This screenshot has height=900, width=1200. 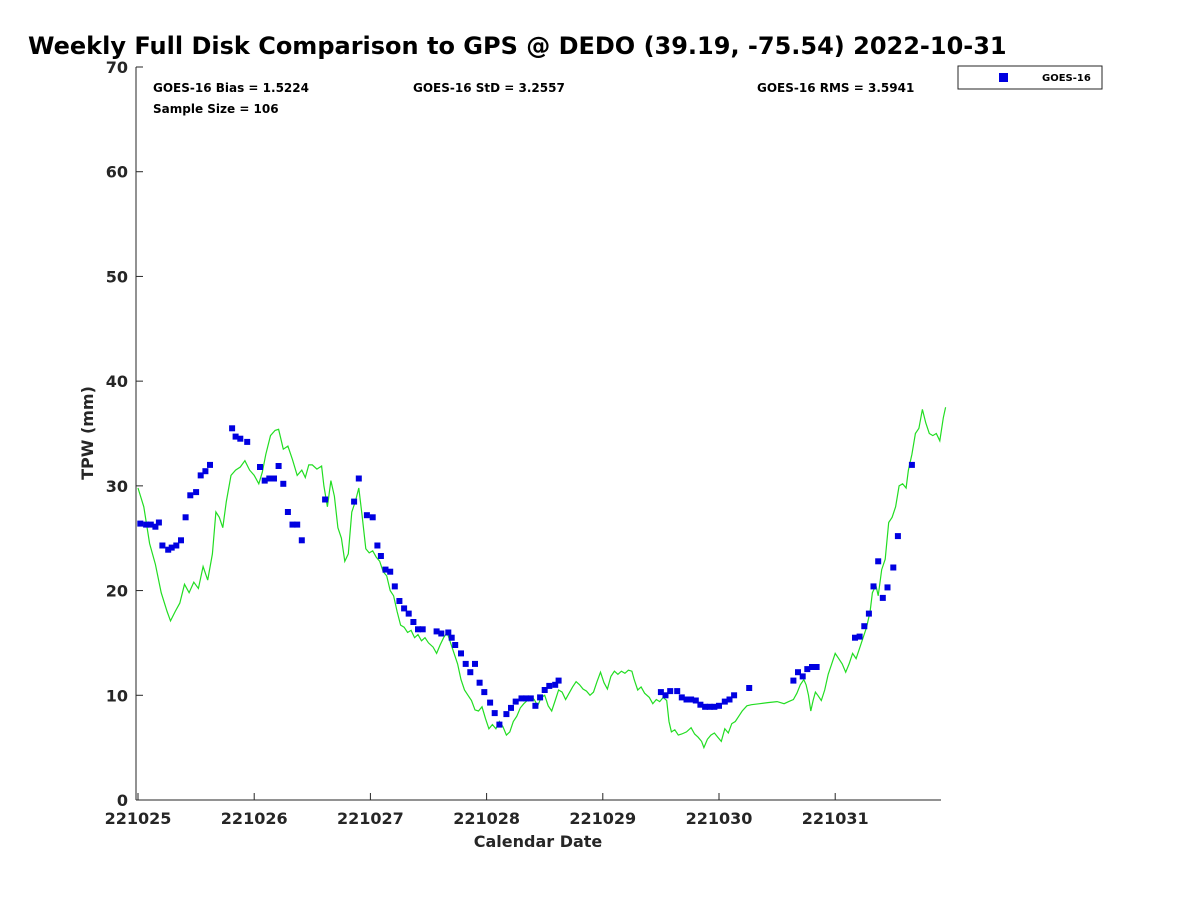 I want to click on sample-size-stat: Sample Size = 106, so click(x=216, y=109).